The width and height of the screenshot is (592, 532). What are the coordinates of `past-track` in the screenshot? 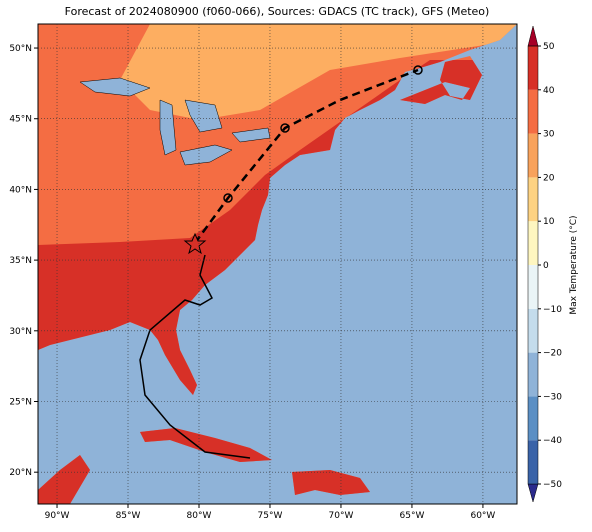 It's located at (195, 356).